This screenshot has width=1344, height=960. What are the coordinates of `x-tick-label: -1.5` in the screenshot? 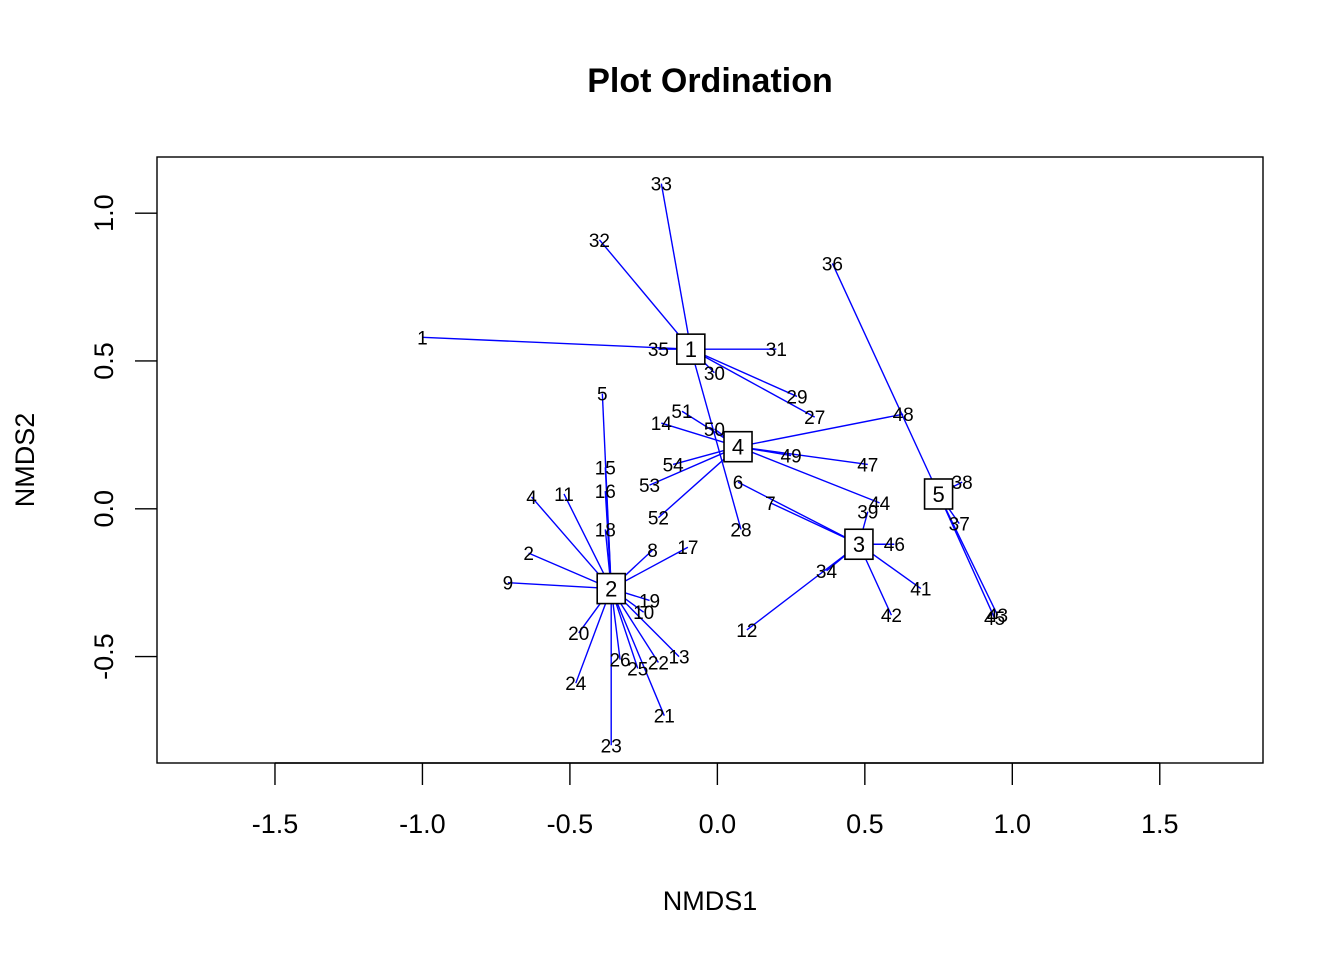 It's located at (275, 824).